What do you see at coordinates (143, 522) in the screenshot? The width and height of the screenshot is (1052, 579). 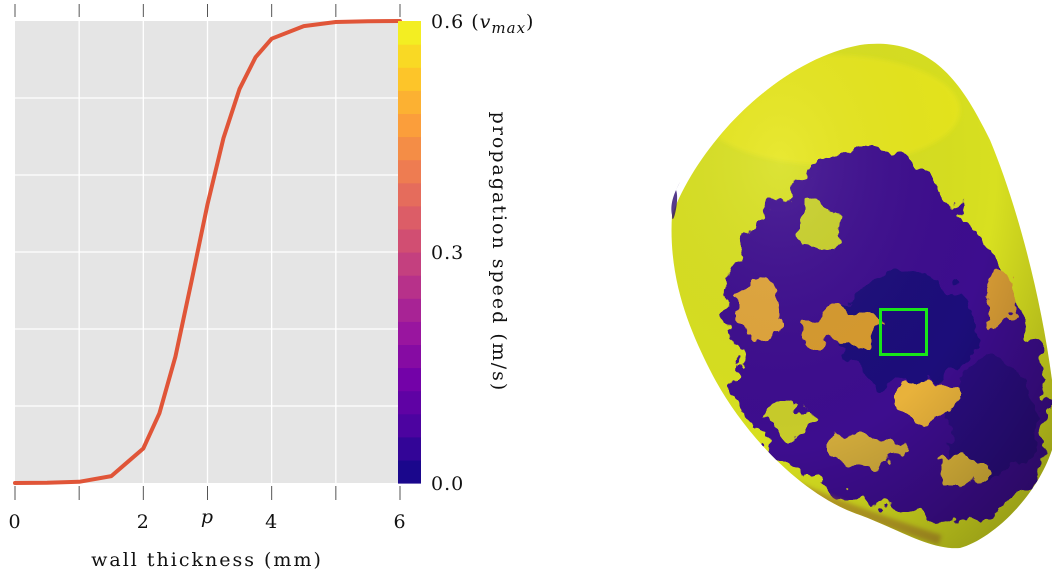 I see `x-tick-label: 2` at bounding box center [143, 522].